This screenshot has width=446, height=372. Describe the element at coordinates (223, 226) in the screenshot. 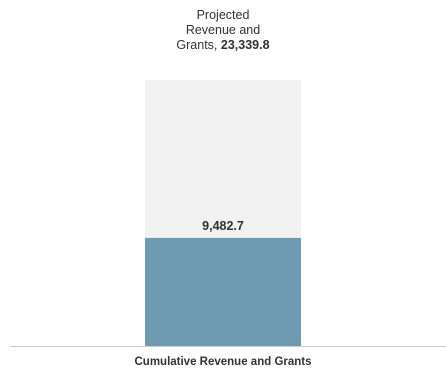

I see `actual-value-label: 9,482.7` at that location.